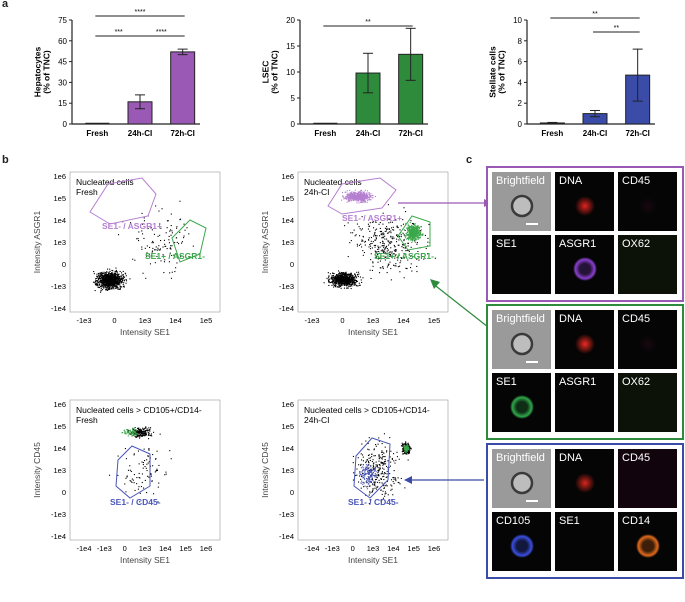 Image resolution: width=685 pixels, height=602 pixels. What do you see at coordinates (522, 407) in the screenshot?
I see `cell-stain-icon` at bounding box center [522, 407].